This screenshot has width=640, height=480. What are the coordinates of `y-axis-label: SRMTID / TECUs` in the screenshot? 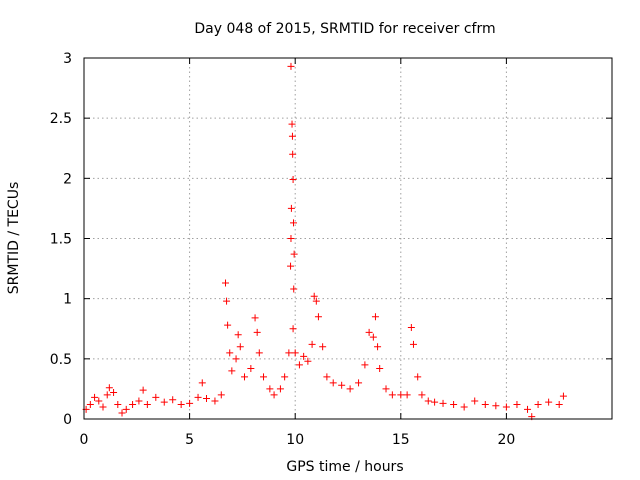 It's located at (14, 238).